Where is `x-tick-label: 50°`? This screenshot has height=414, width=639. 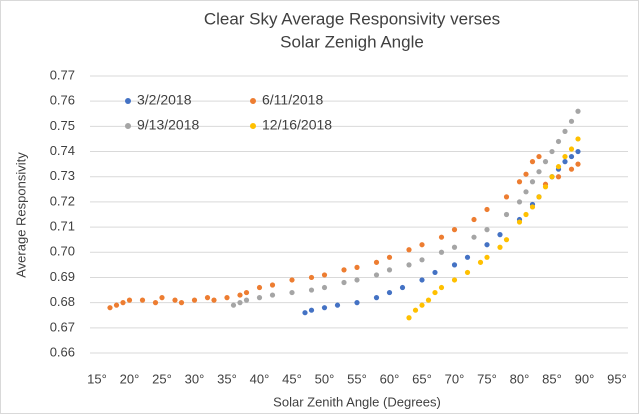
x-tick-label: 50° is located at coordinates (325, 378).